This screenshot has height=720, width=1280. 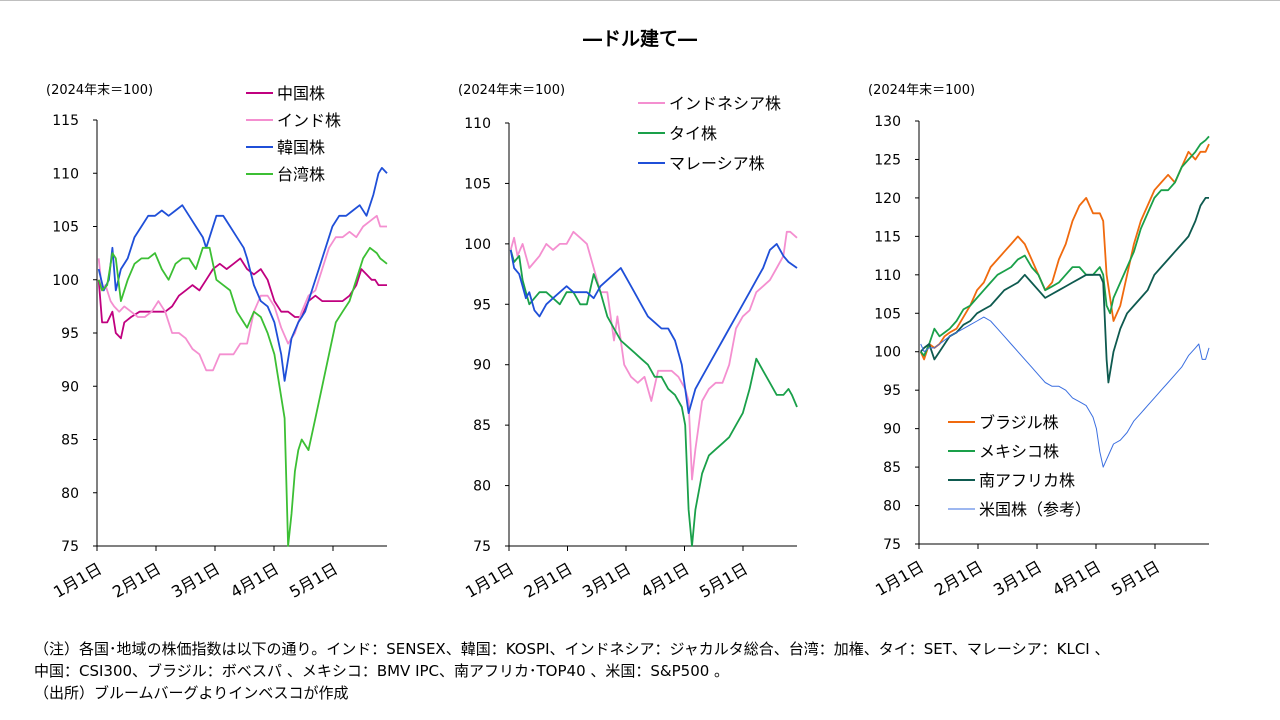 What do you see at coordinates (1019, 422) in the screenshot?
I see `legend-label: ブラジル株` at bounding box center [1019, 422].